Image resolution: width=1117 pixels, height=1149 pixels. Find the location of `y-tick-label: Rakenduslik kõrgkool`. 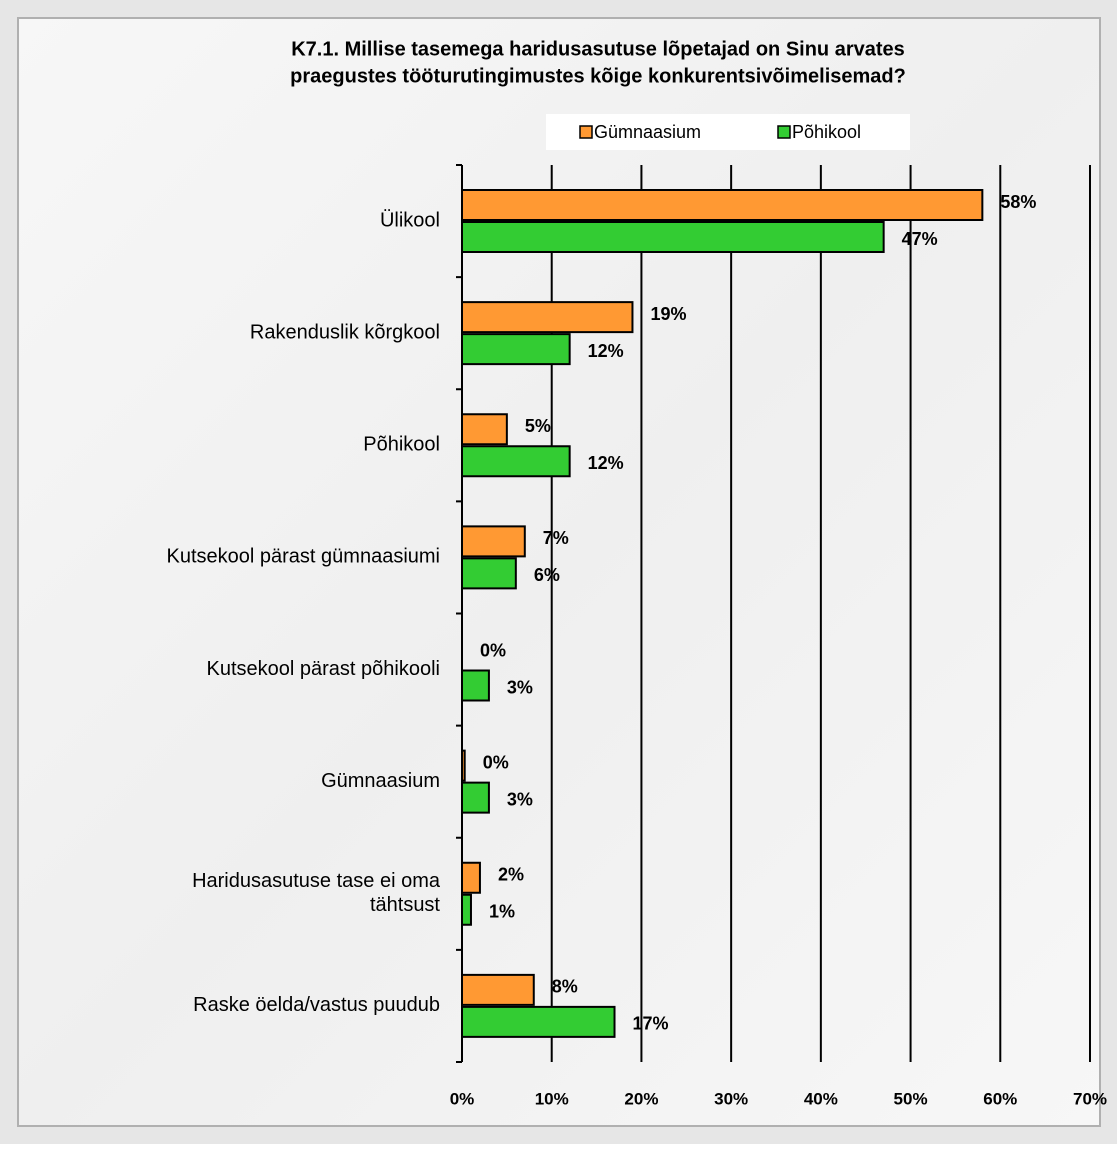

y-tick-label: Rakenduslik kõrgkool is located at coordinates (345, 332).